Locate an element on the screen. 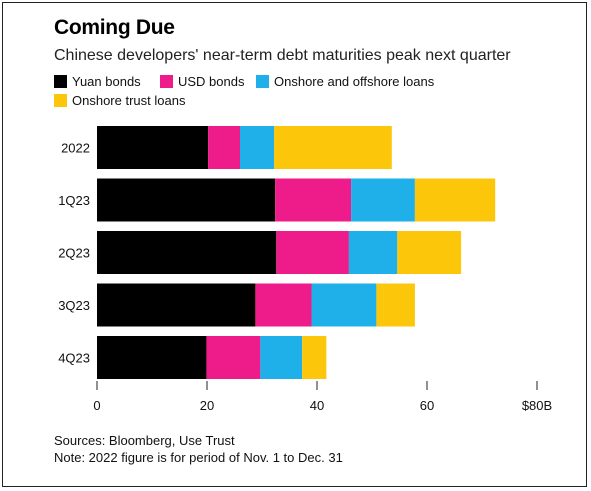 The image size is (591, 491). bar-2022-yuan-bonds is located at coordinates (153, 147).